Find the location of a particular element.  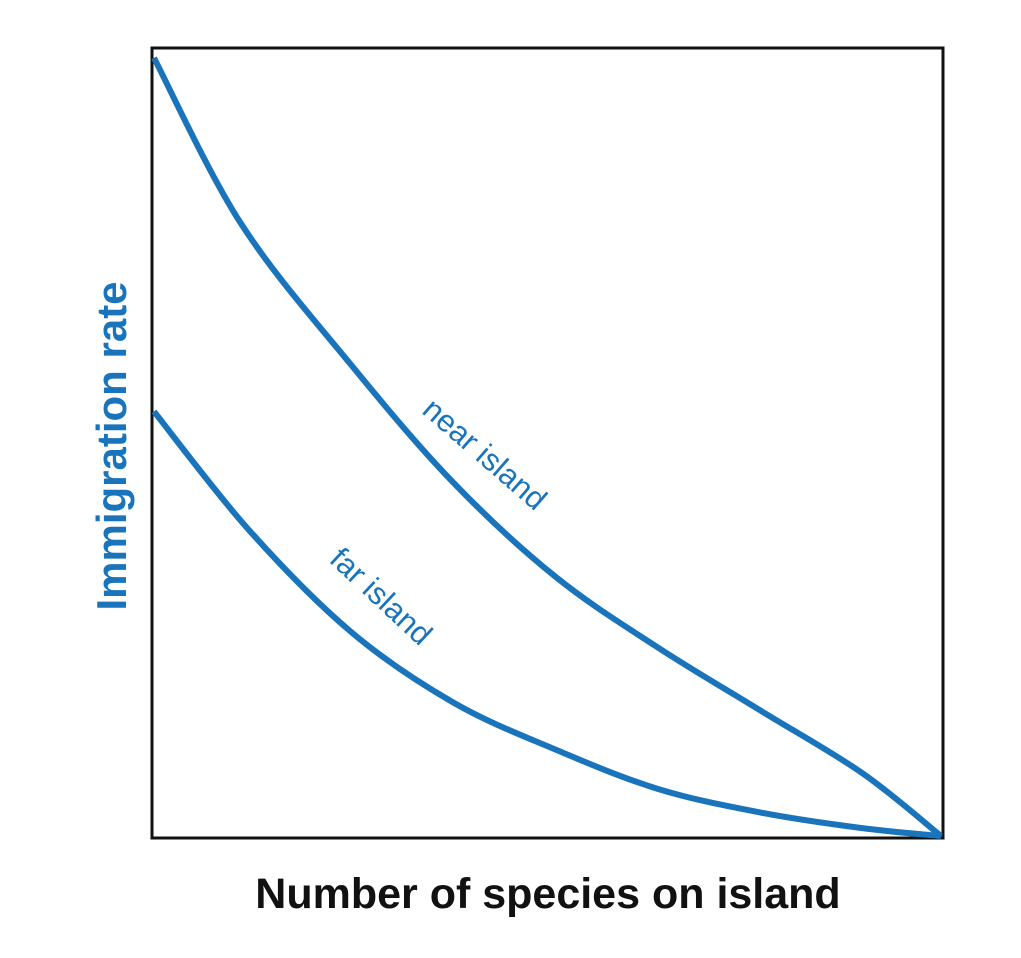

far-island-label: far island is located at coordinates (381, 596).